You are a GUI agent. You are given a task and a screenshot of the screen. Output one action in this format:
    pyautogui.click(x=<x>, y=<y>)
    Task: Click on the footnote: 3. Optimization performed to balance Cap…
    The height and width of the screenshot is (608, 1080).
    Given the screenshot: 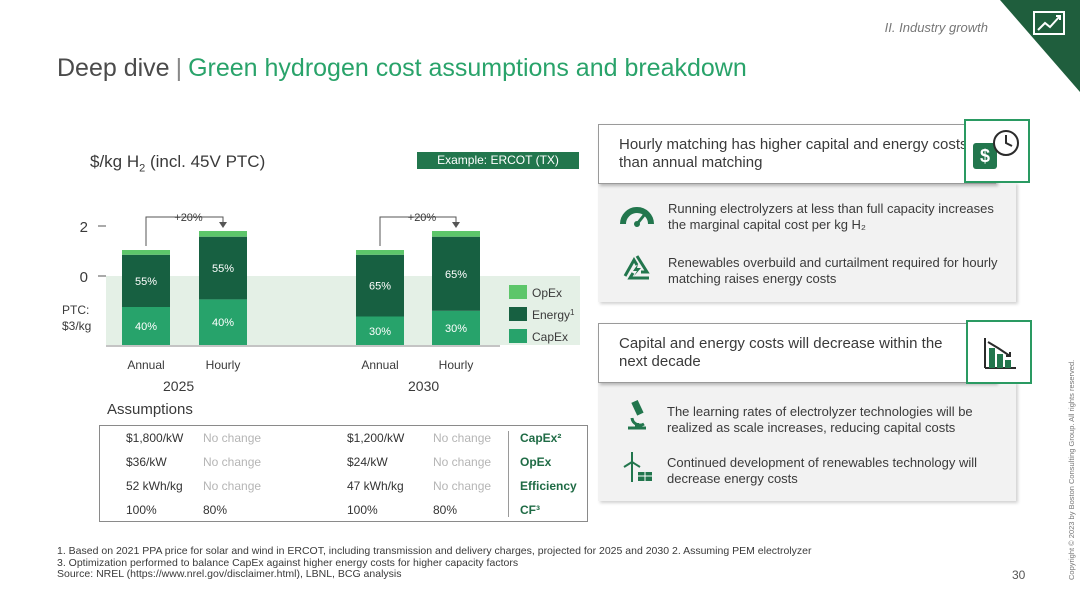 What is the action you would take?
    pyautogui.click(x=288, y=562)
    